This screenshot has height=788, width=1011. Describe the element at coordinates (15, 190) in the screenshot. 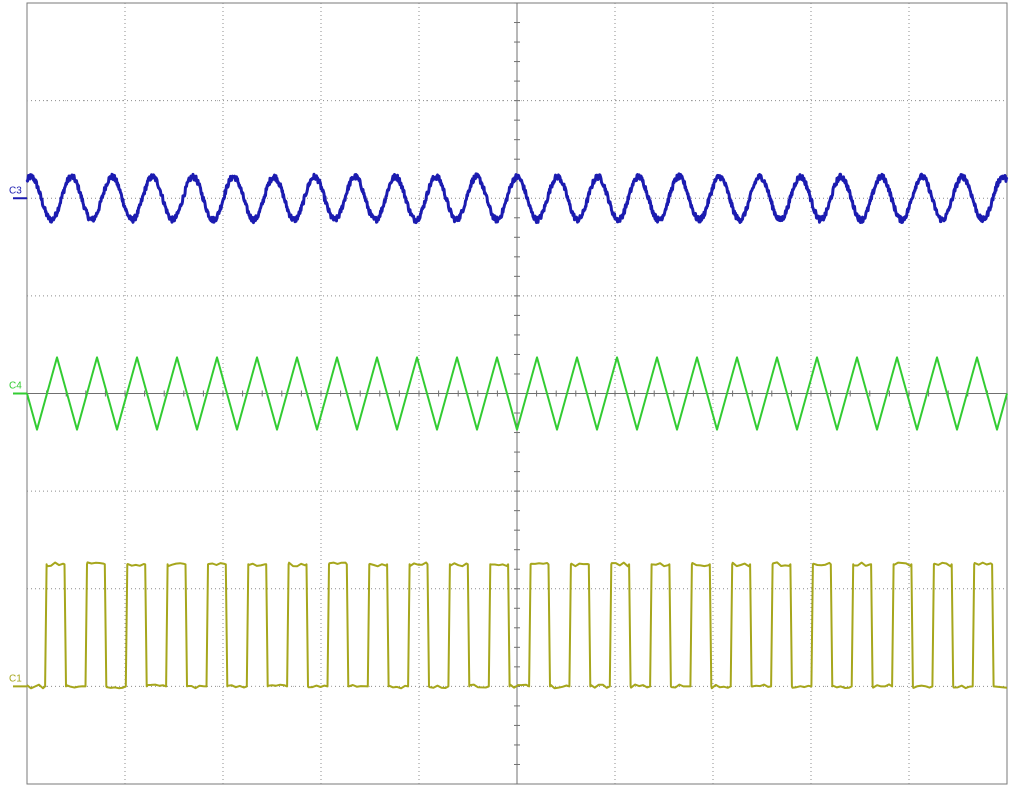

I see `channel-label-c3: C3` at that location.